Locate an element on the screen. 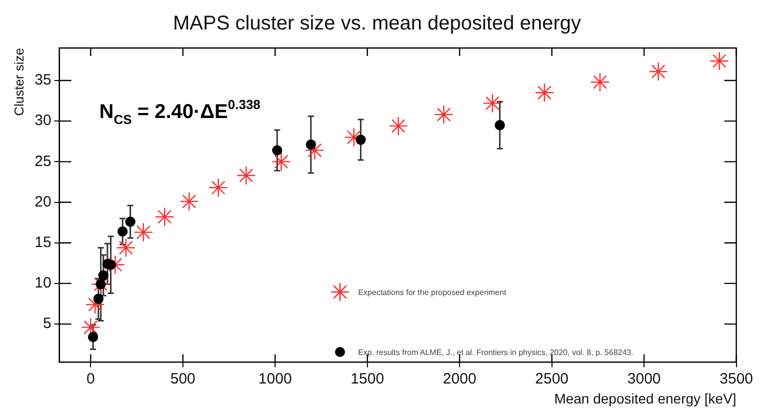  y-tick-label: 15 is located at coordinates (43, 242).